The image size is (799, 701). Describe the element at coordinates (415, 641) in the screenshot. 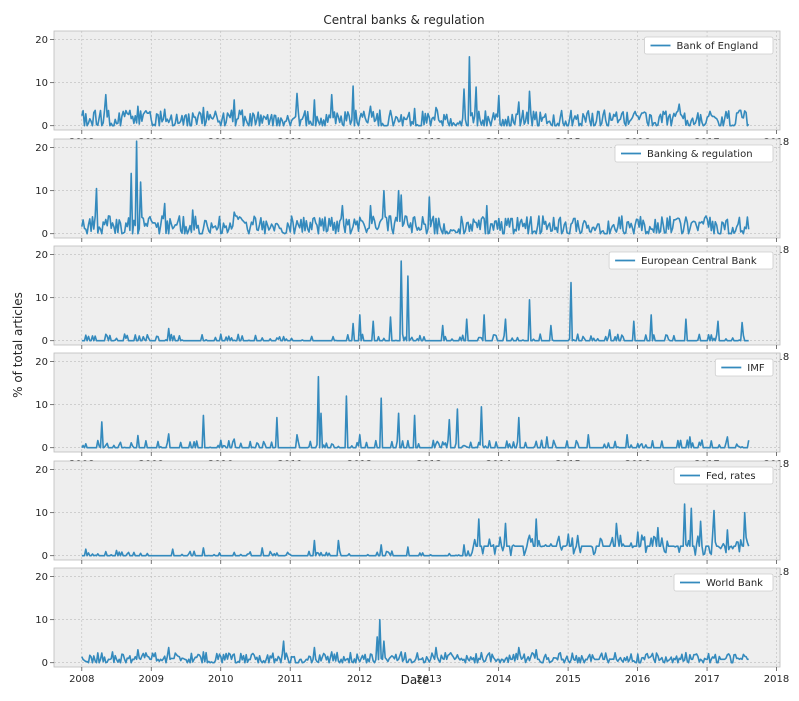

I see `series-line-world-bank` at that location.